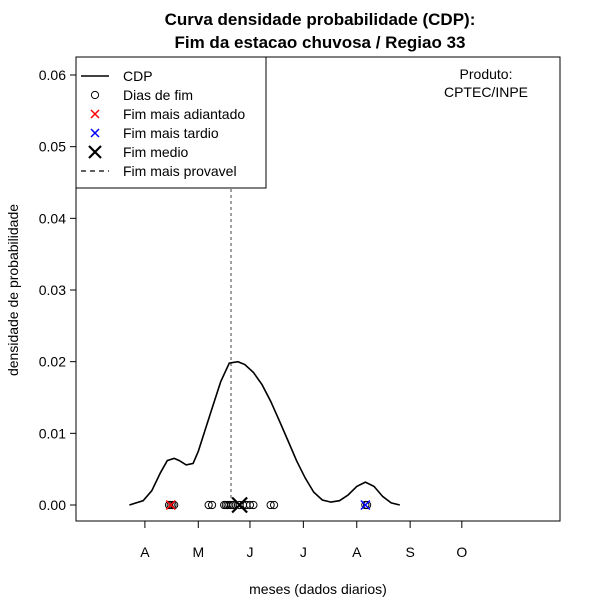 This screenshot has width=600, height=600. What do you see at coordinates (198, 552) in the screenshot?
I see `x-tick-label: M` at bounding box center [198, 552].